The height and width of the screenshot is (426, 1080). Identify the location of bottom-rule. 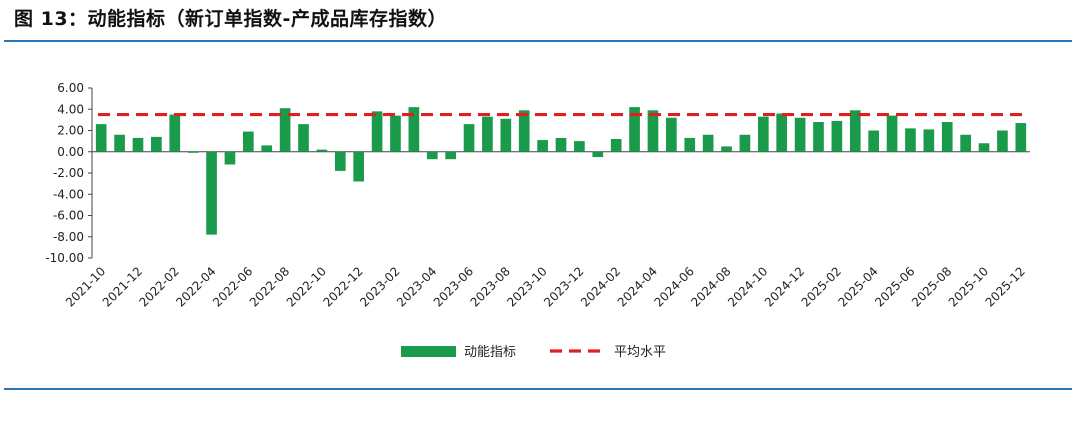
(538, 389).